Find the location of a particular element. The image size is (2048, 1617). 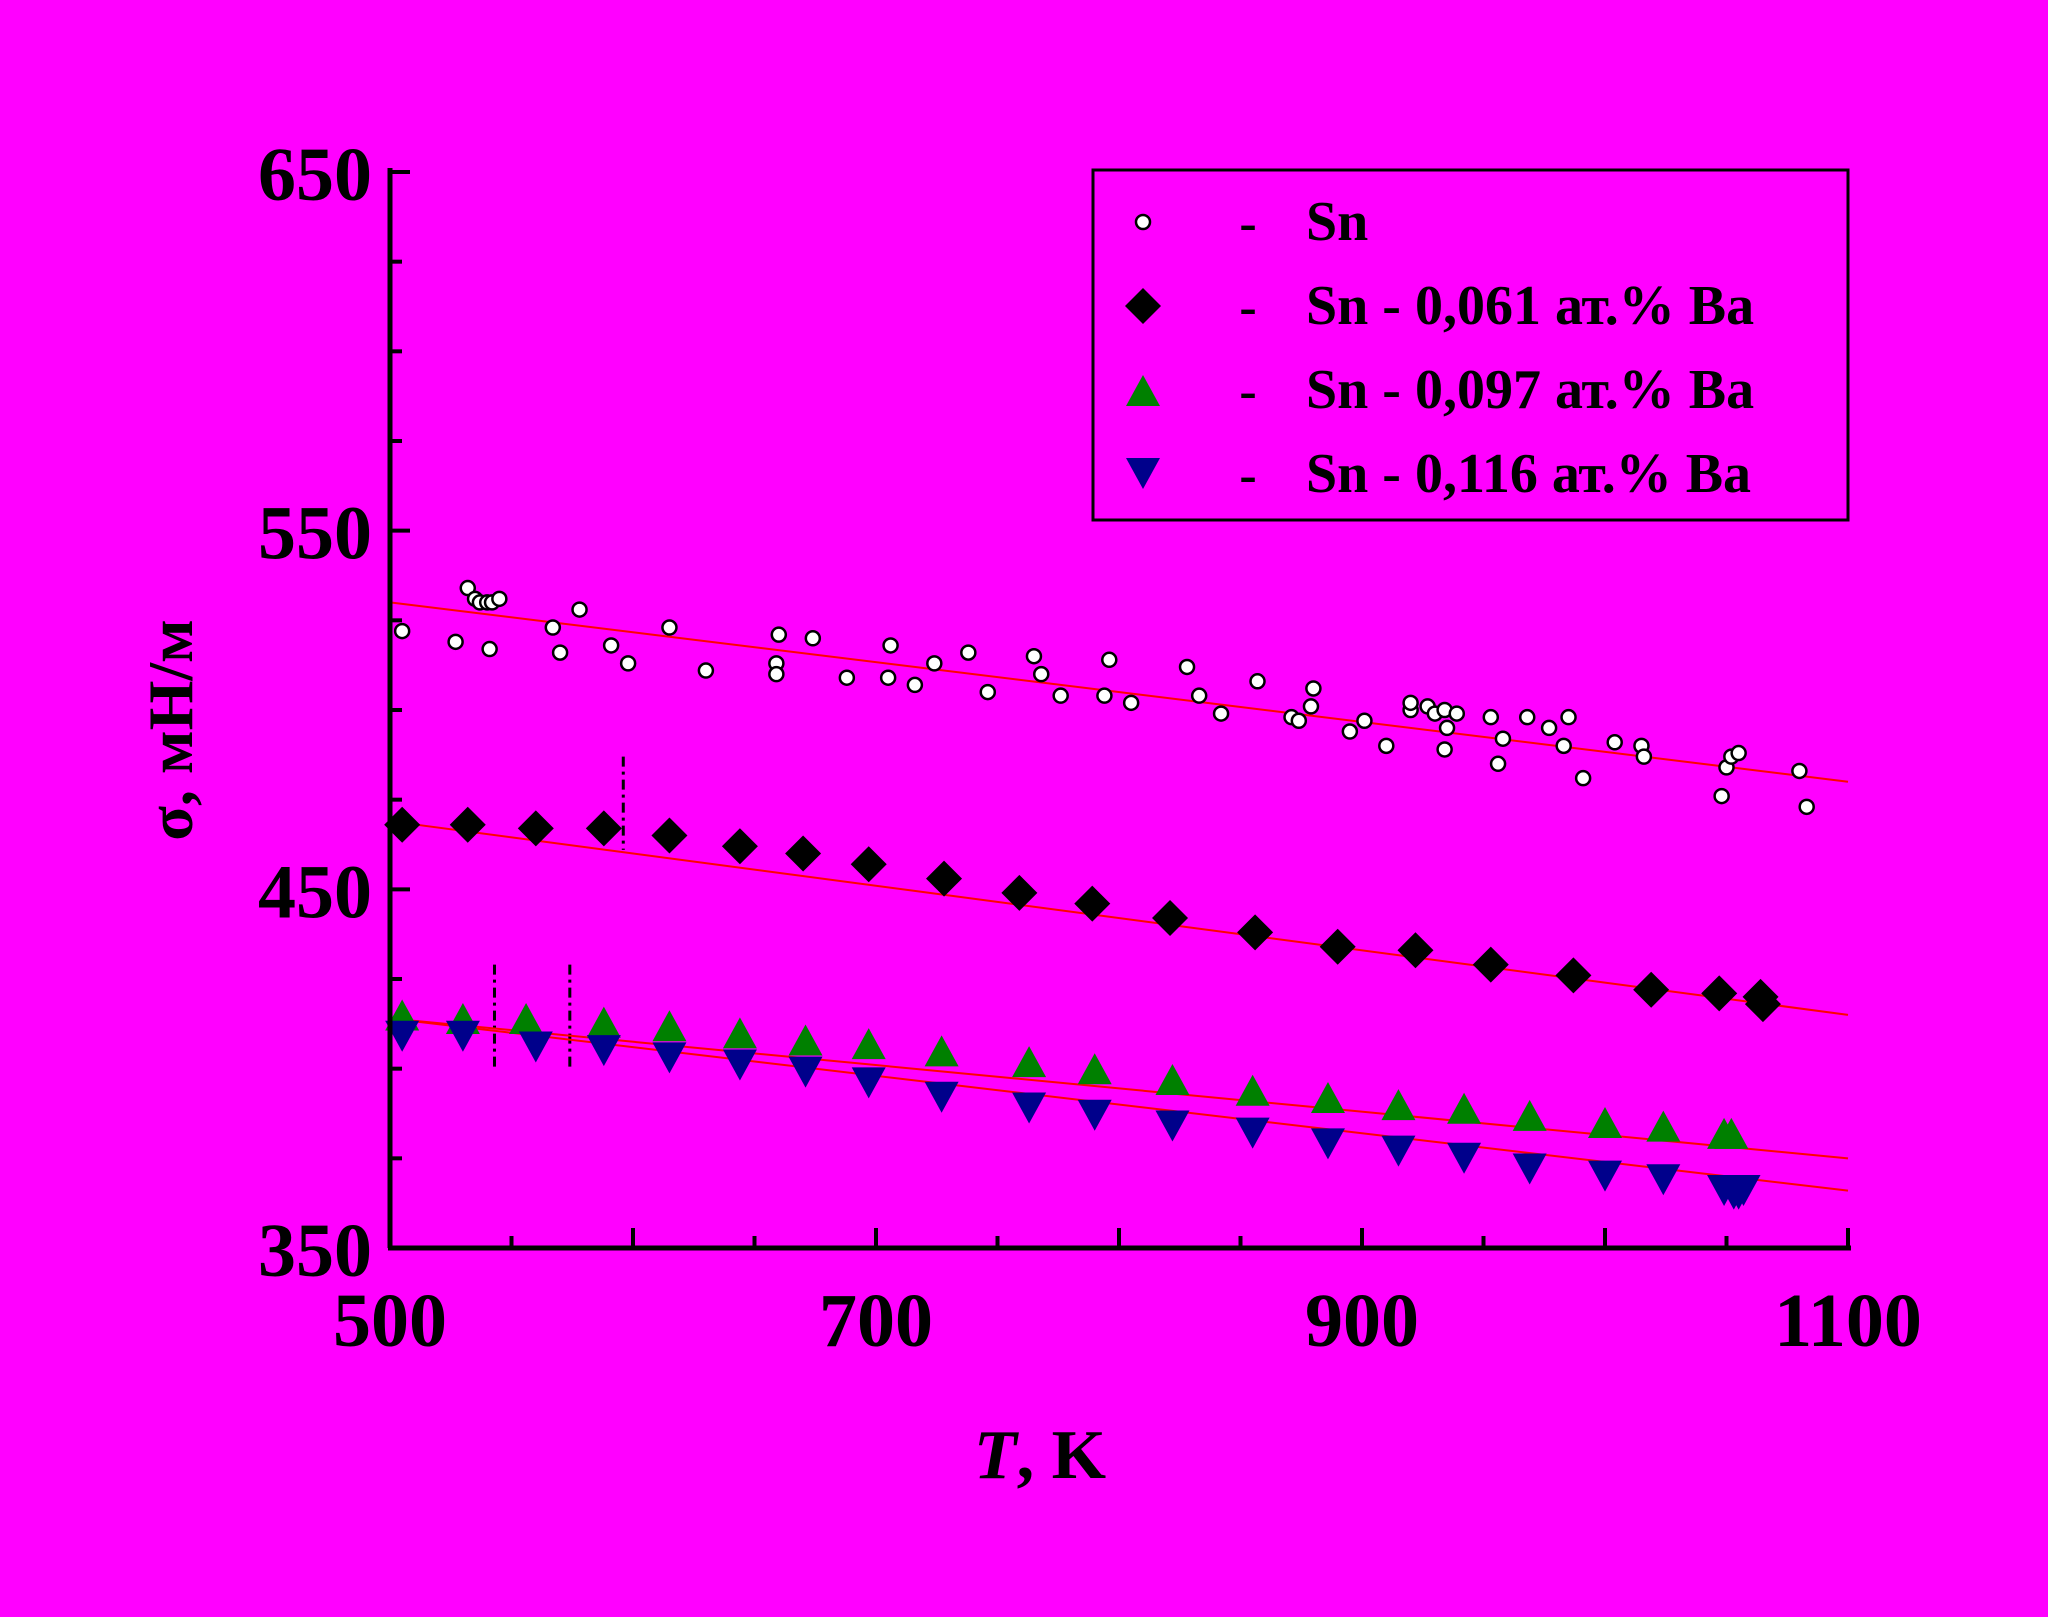

y-axis-title: σ, мН/м is located at coordinates (170, 730).